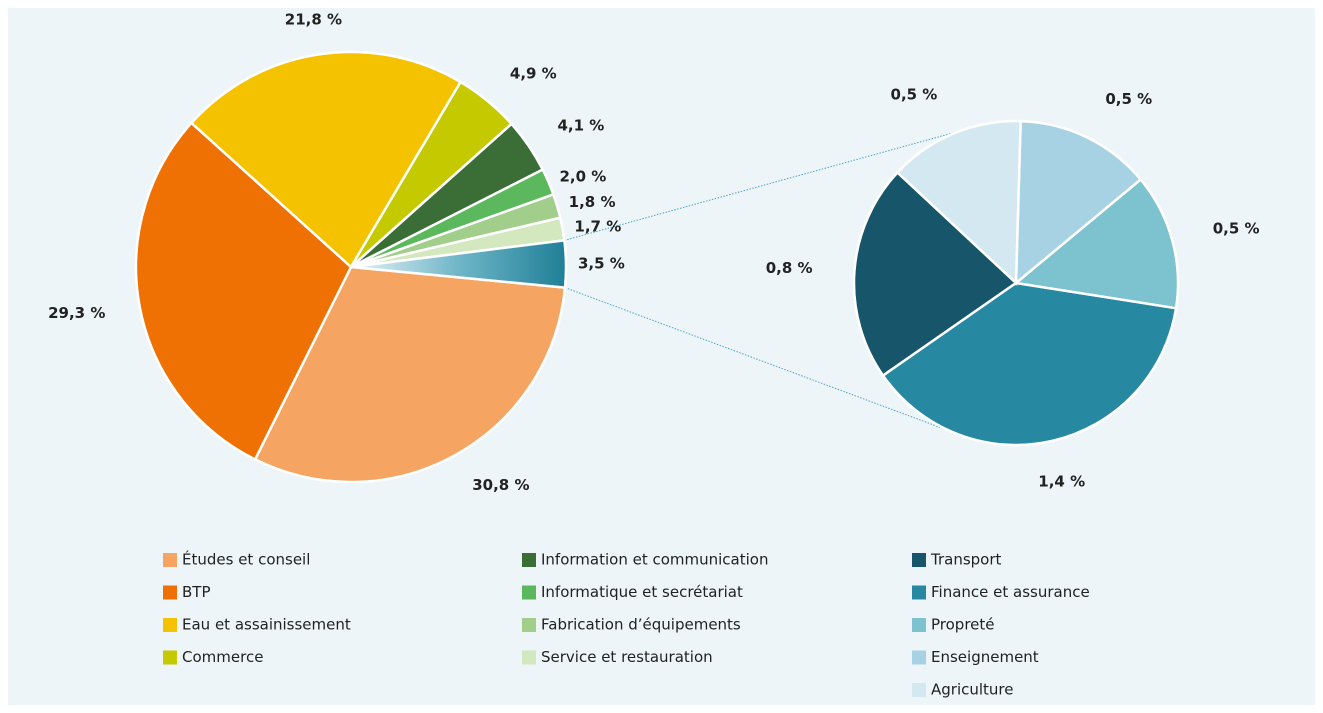 This screenshot has width=1323, height=713. I want to click on legend-label: Service et restauration, so click(627, 657).